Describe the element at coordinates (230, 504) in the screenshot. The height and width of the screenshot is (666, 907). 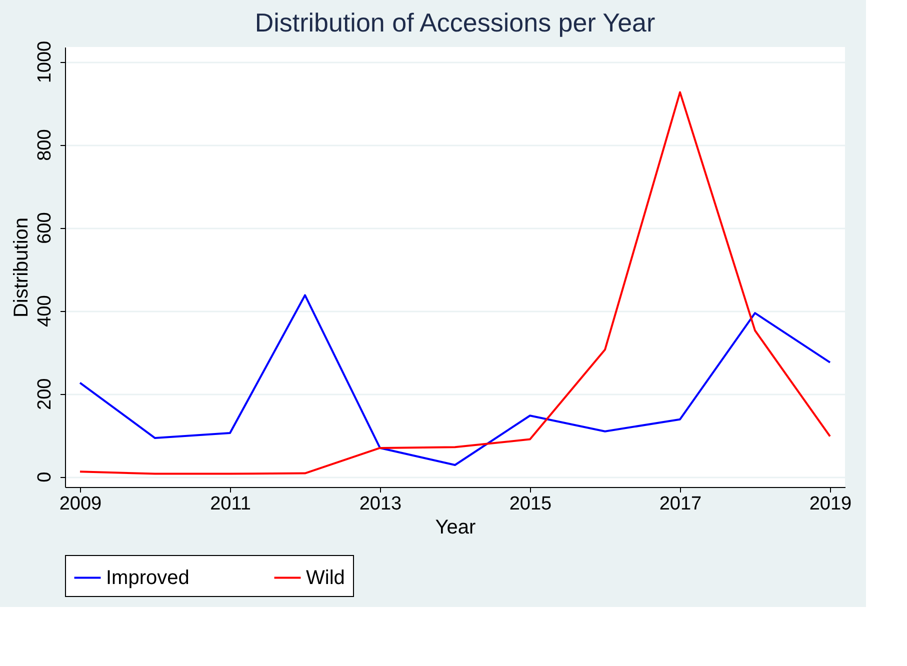
I see `x-tick-label: 2011` at that location.